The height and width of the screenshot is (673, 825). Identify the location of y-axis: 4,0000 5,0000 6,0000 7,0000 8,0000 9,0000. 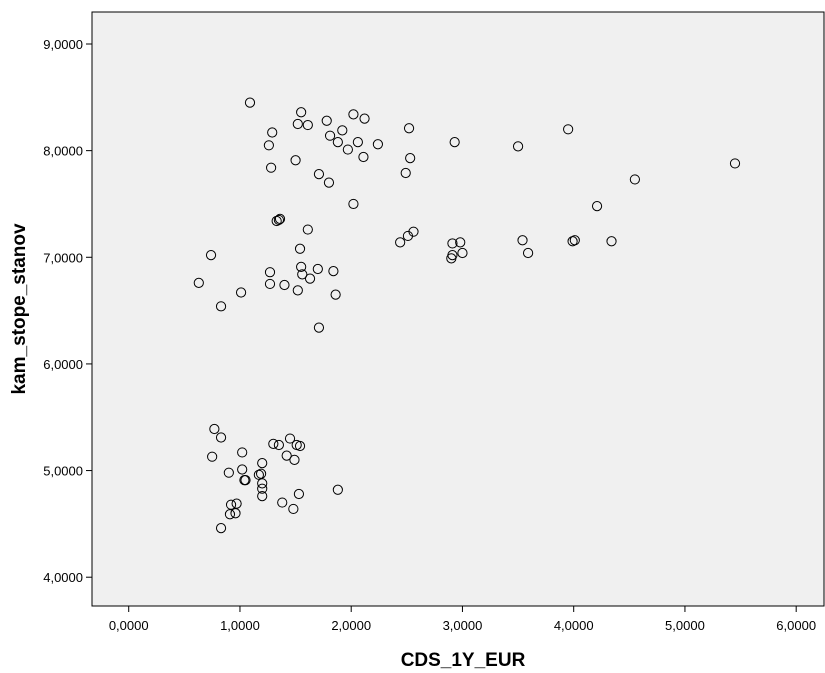
(67, 311).